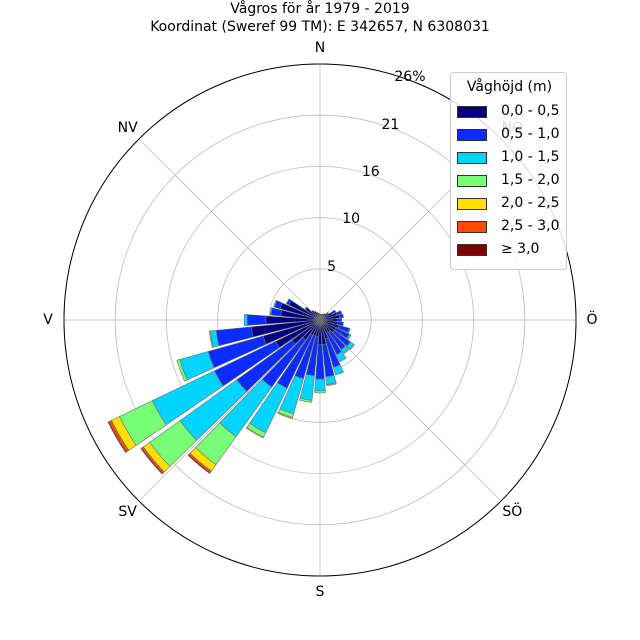  Describe the element at coordinates (390, 124) in the screenshot. I see `radial-tick-label: 21` at that location.